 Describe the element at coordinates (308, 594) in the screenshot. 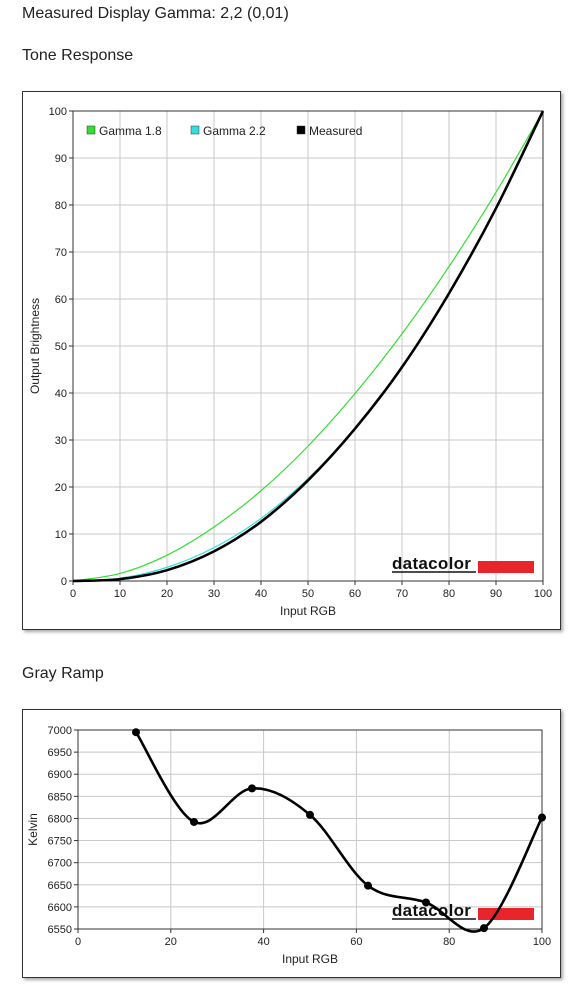

I see `x-tick-label: 50` at that location.